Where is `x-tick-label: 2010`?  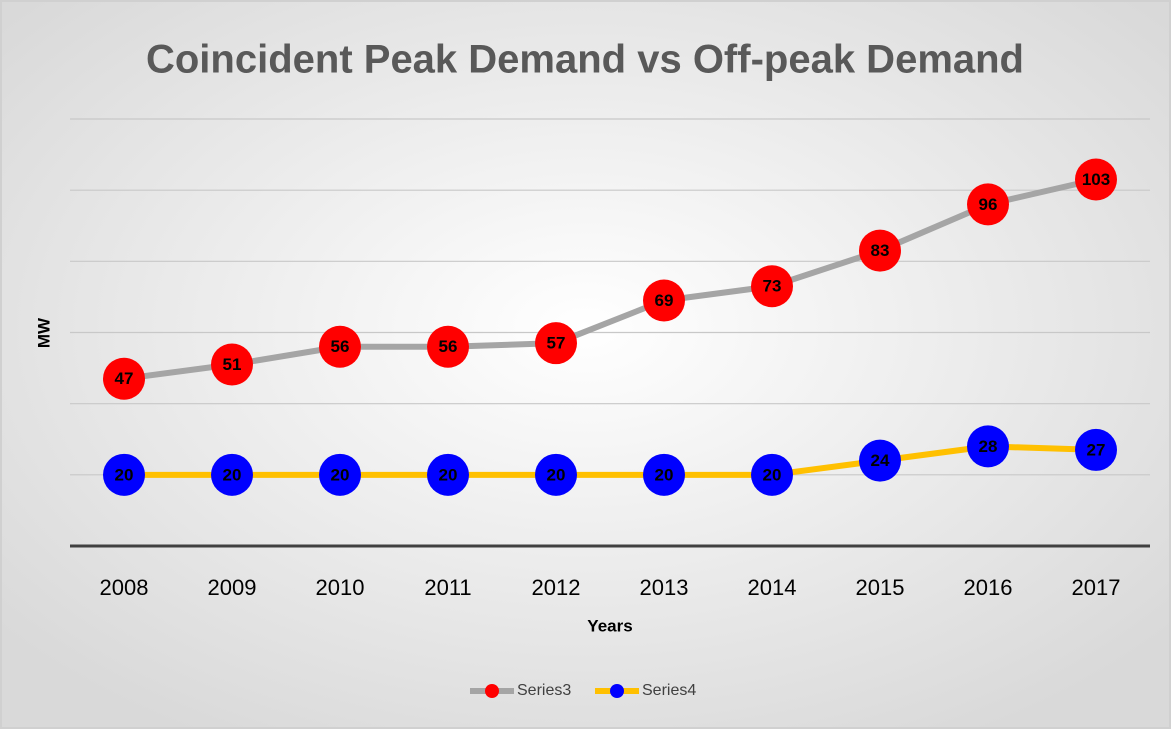 x-tick-label: 2010 is located at coordinates (340, 587).